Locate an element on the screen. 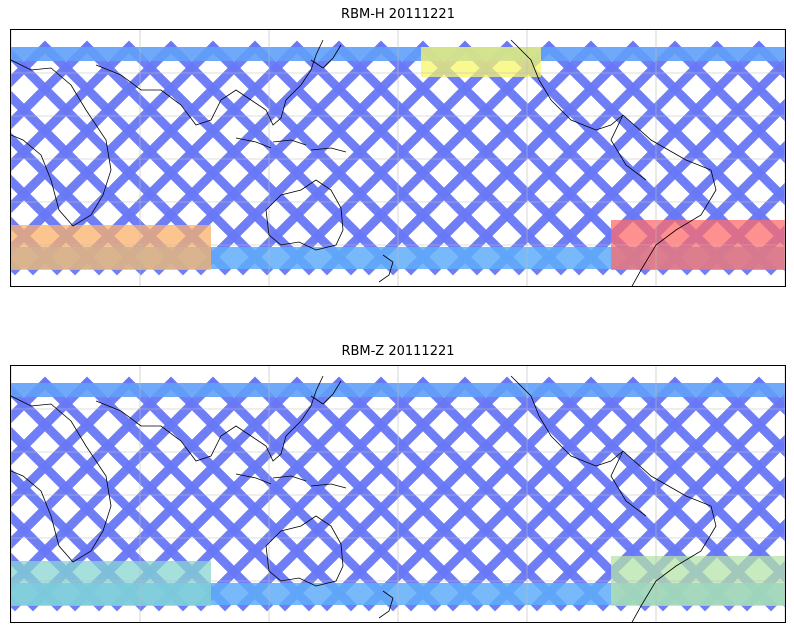 Image resolution: width=794 pixels, height=633 pixels. hot-zone-north-pacific is located at coordinates (481, 62).